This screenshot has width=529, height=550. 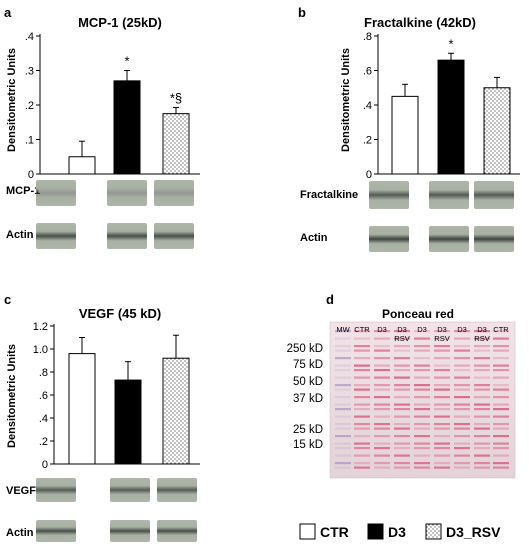 I want to click on significance-marker: *, so click(x=126, y=61).